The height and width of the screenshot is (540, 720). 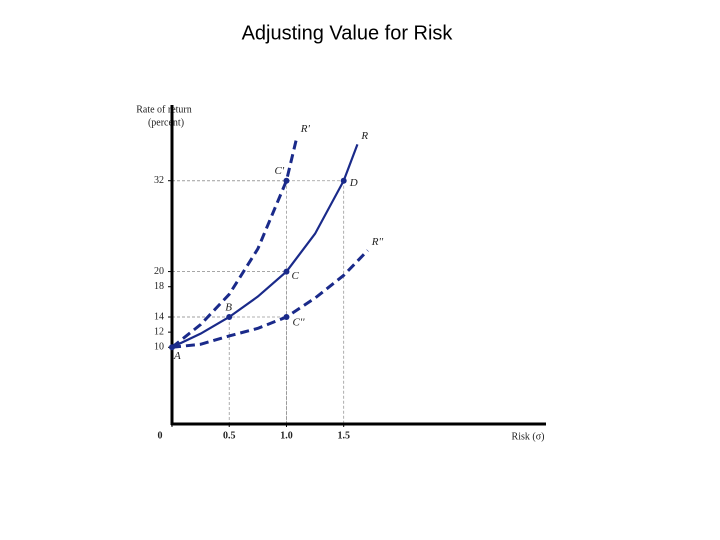 I want to click on y-tick-label: 32, so click(x=159, y=180).